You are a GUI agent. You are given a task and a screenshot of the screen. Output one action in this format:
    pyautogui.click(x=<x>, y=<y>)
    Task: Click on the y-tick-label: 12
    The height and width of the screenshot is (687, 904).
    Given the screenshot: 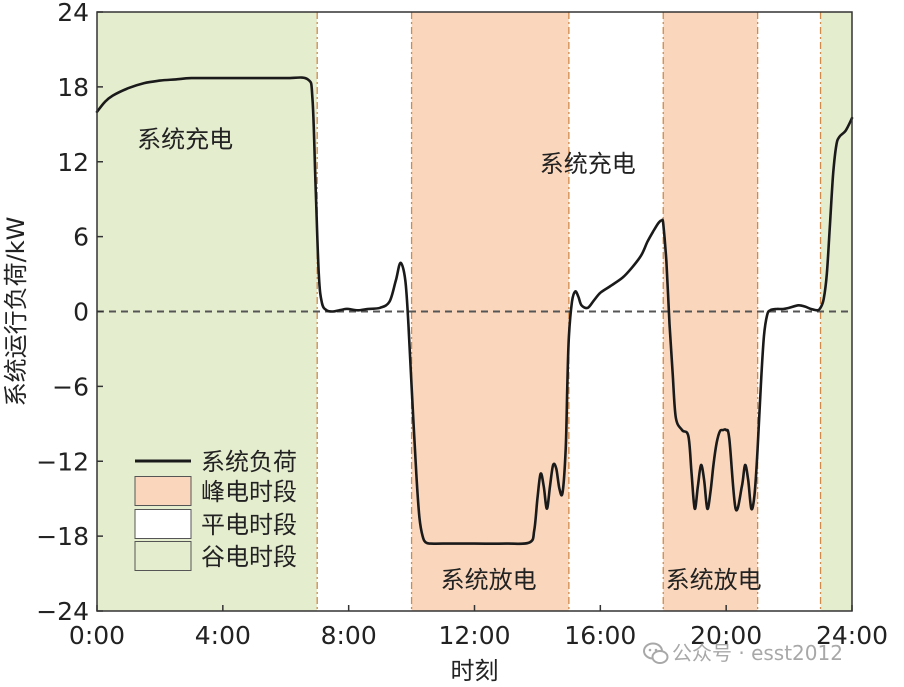 What is the action you would take?
    pyautogui.click(x=73, y=162)
    